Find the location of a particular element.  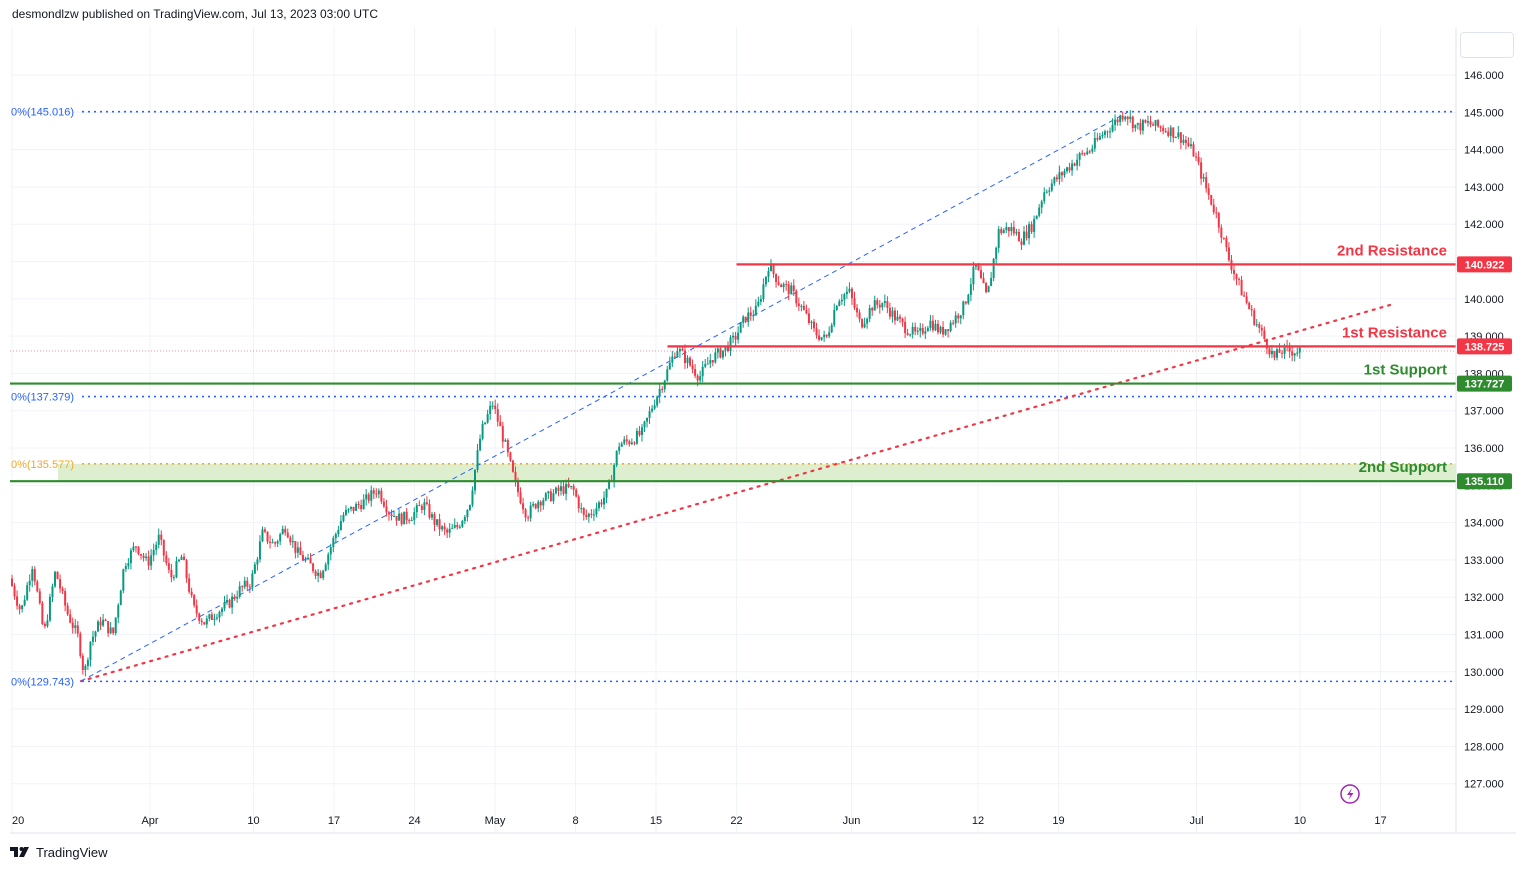

x-tick-label: May is located at coordinates (495, 821).